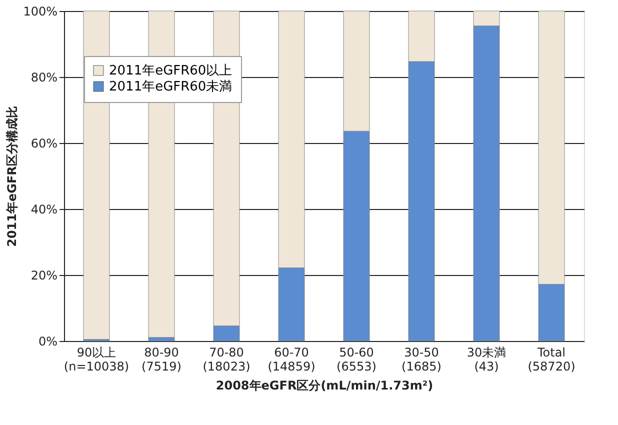 The width and height of the screenshot is (618, 425). What do you see at coordinates (422, 360) in the screenshot?
I see `x-tick-label: 30-50 (1685)` at bounding box center [422, 360].